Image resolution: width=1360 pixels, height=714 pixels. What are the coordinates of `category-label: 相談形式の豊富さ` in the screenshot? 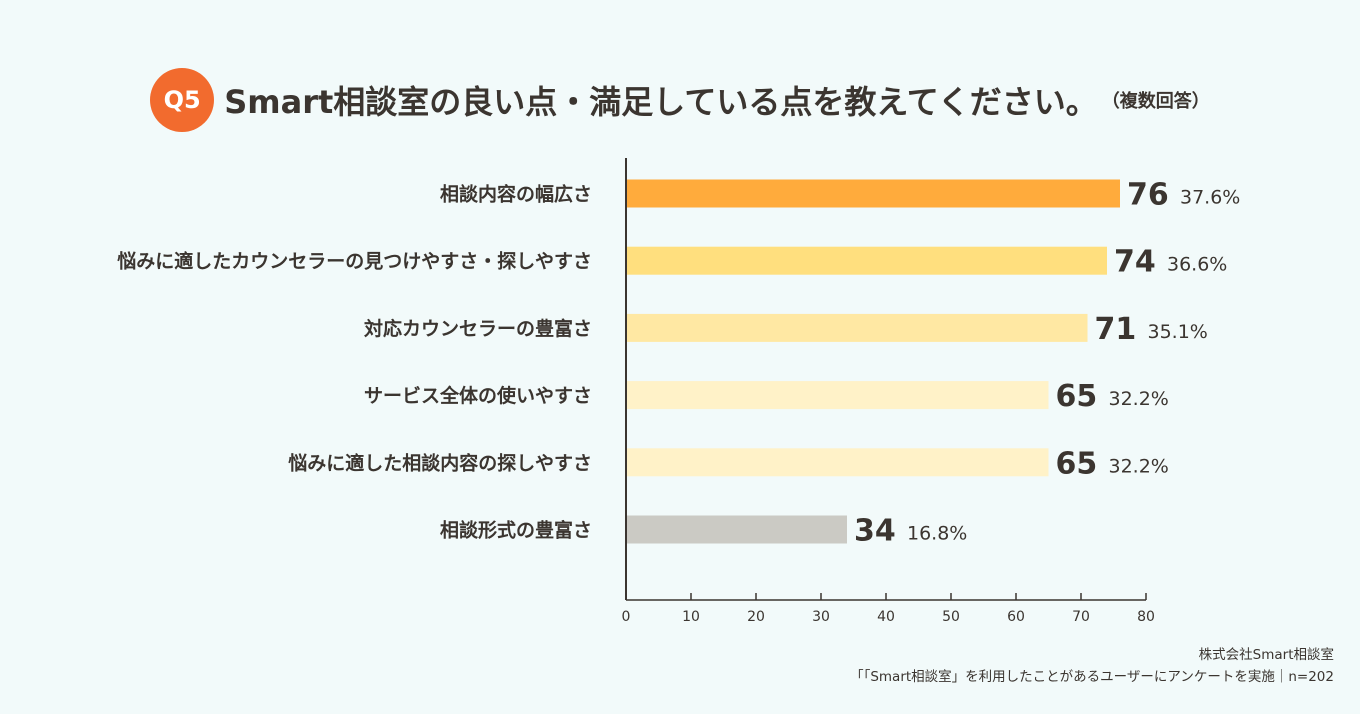 It's located at (516, 530).